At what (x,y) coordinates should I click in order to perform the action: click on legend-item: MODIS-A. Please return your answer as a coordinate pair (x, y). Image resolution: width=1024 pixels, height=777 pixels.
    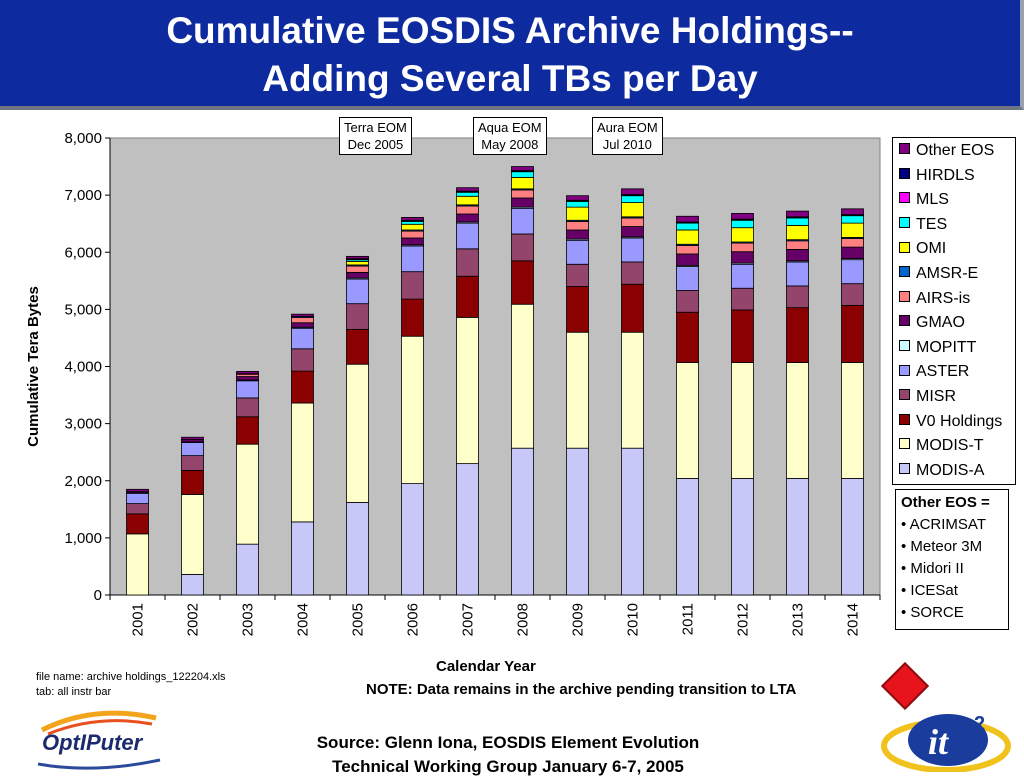
    Looking at the image, I should click on (941, 471).